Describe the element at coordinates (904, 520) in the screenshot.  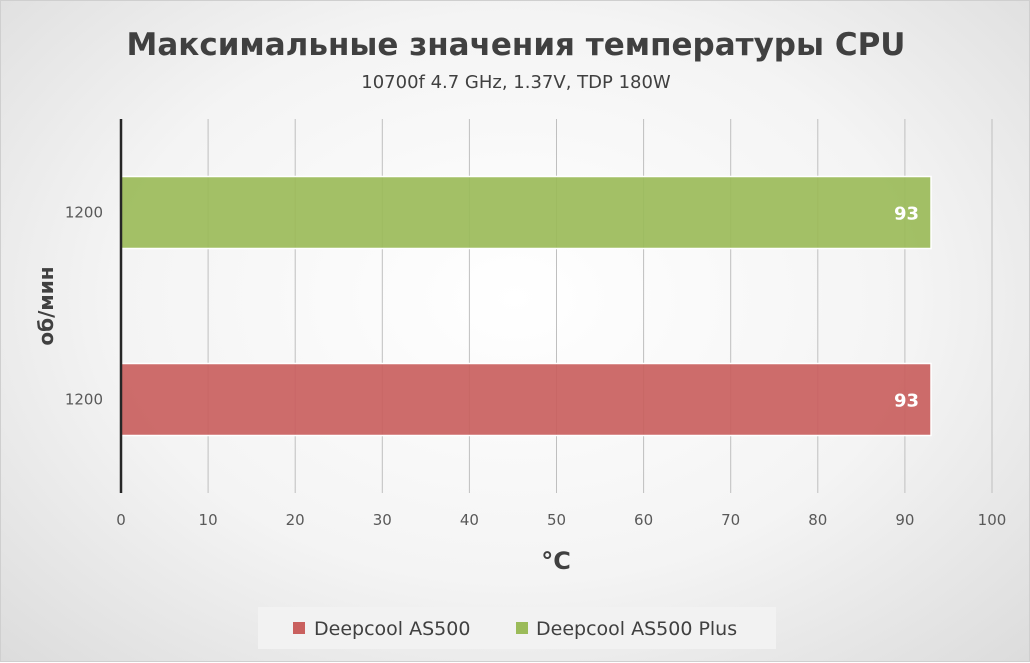
I see `x-tick-label: 90` at that location.